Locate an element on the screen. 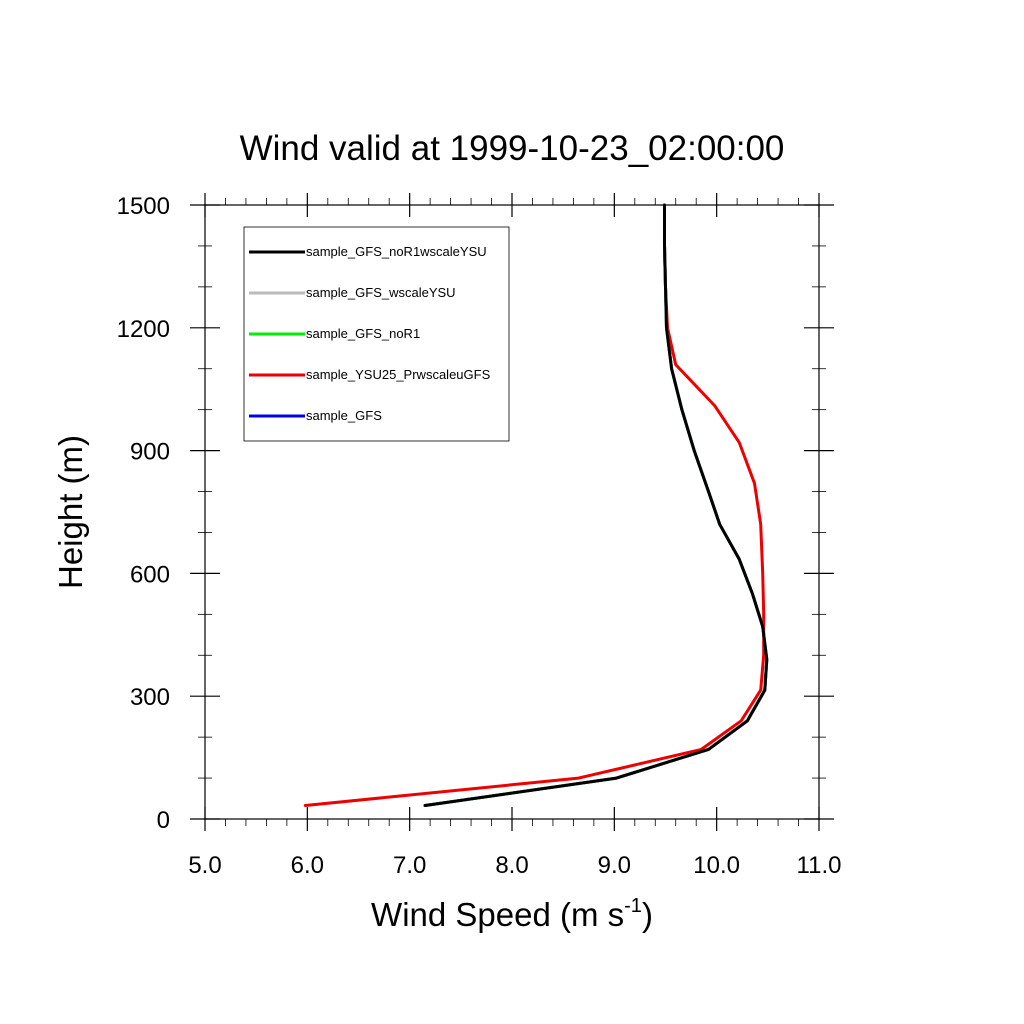 This screenshot has width=1024, height=1024. legend-label-0: sample_GFS_noR1wscaleYSU is located at coordinates (396, 251).